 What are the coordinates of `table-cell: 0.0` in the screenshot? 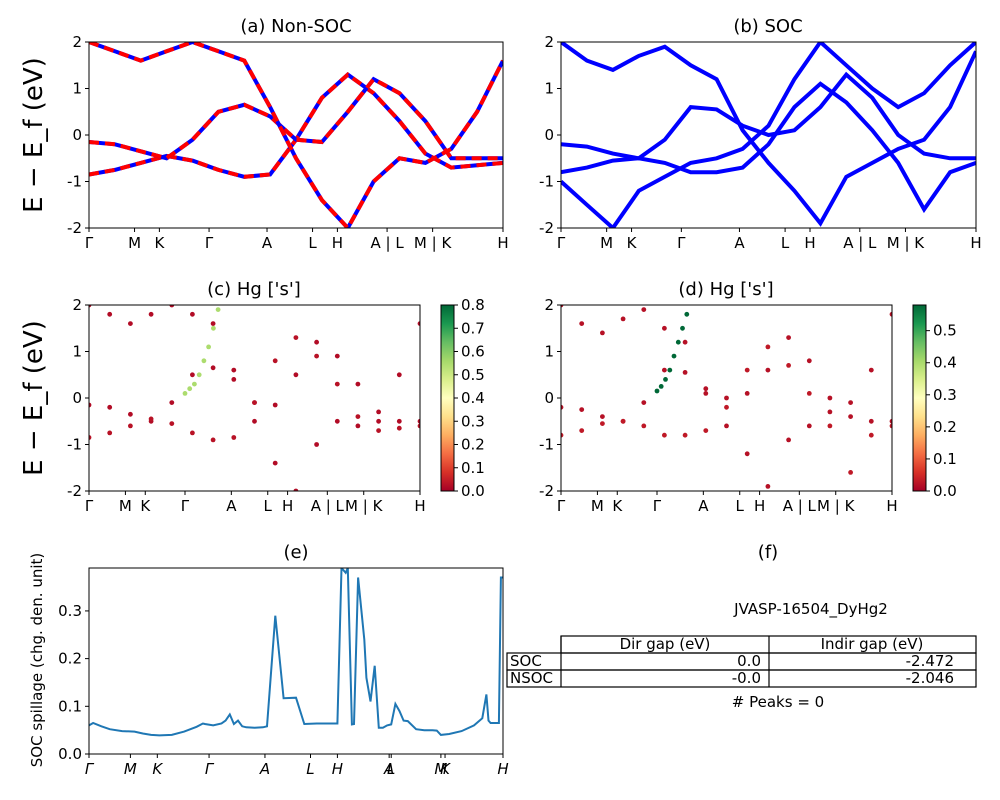 It's located at (749, 661).